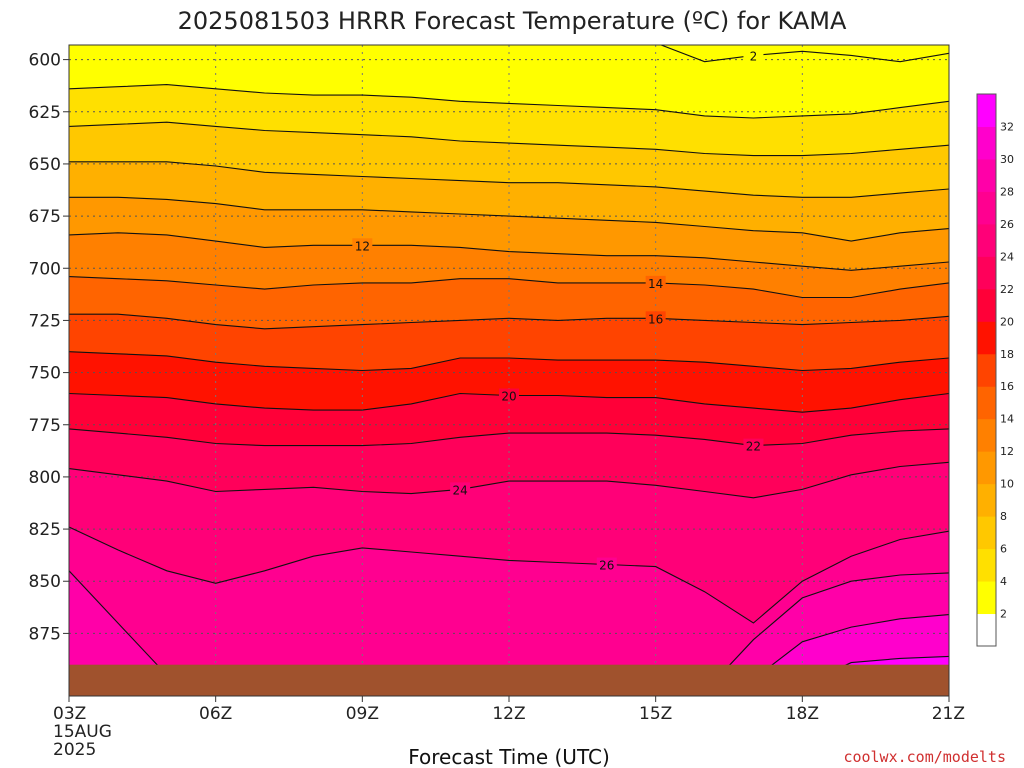  I want to click on colorbar-label-18: 18, so click(1007, 354).